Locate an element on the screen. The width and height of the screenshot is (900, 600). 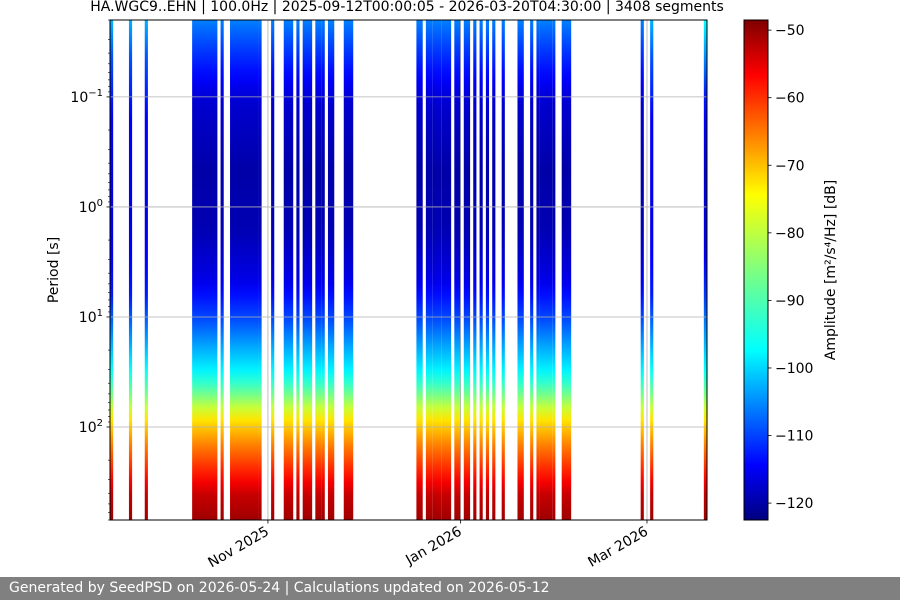
colorbar-ticks: −50 −60 −70 −80 −90 −100 −110 −120 is located at coordinates (790, 267).